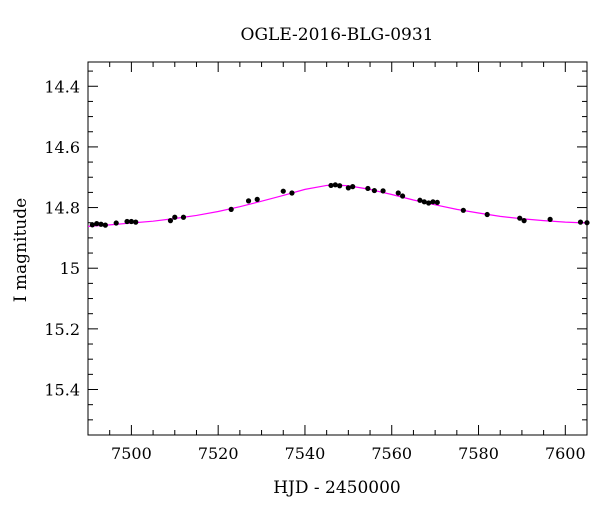 Image resolution: width=600 pixels, height=512 pixels. I want to click on x-tick-label: 7540, so click(305, 453).